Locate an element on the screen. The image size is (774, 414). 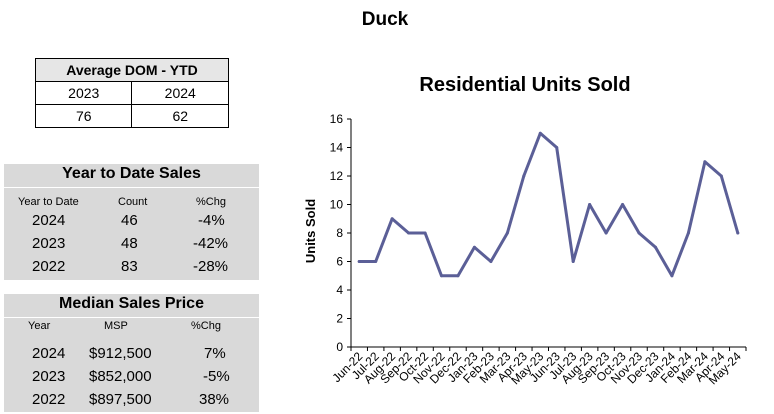
ytd-row: 2022 83 -28% is located at coordinates (131, 269).